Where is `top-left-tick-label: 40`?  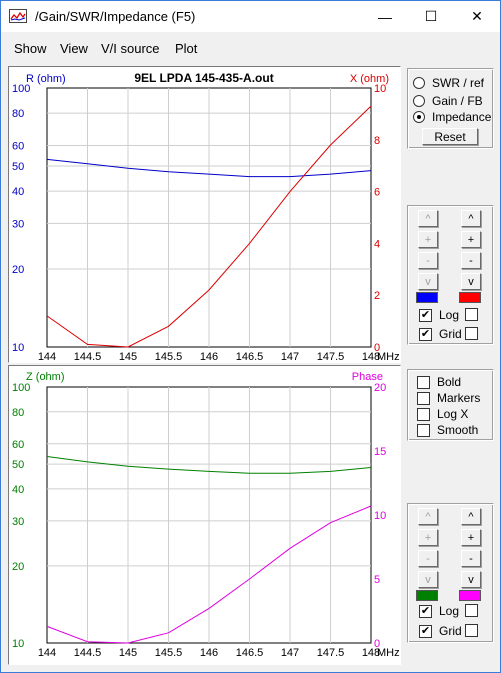
top-left-tick-label: 40 is located at coordinates (18, 192).